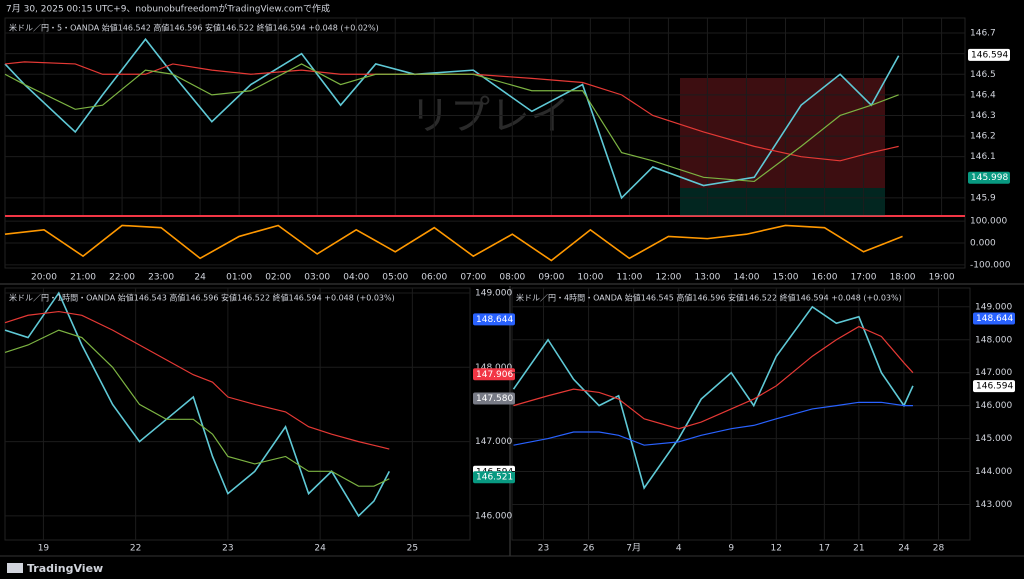  Describe the element at coordinates (44, 549) in the screenshot. I see `x-tick-label: 19` at that location.